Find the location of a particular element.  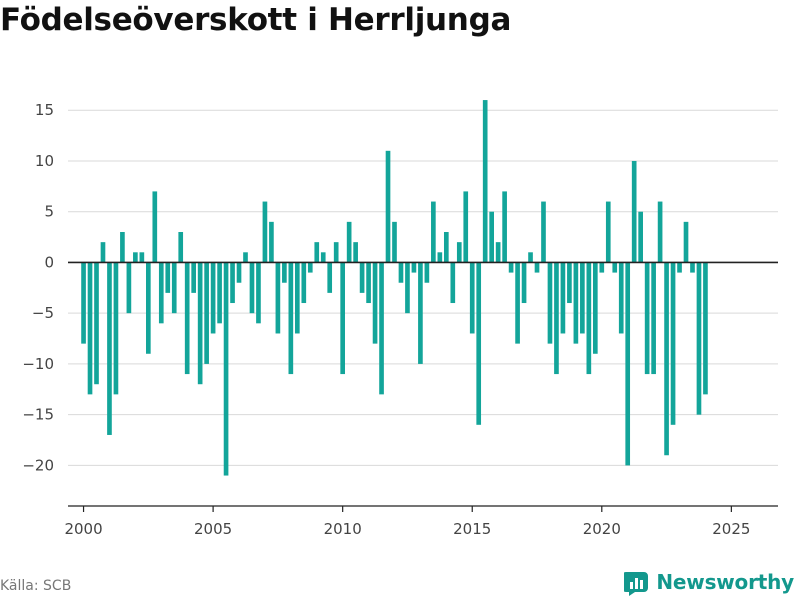

x-tick-label: 2020 is located at coordinates (602, 529).